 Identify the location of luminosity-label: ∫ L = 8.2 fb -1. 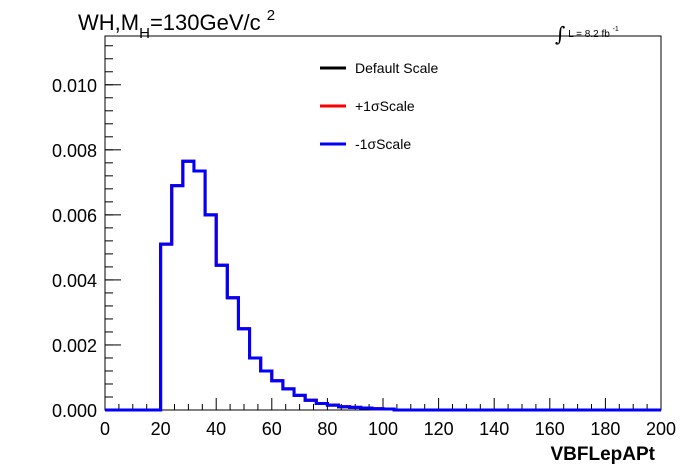
(587, 32).